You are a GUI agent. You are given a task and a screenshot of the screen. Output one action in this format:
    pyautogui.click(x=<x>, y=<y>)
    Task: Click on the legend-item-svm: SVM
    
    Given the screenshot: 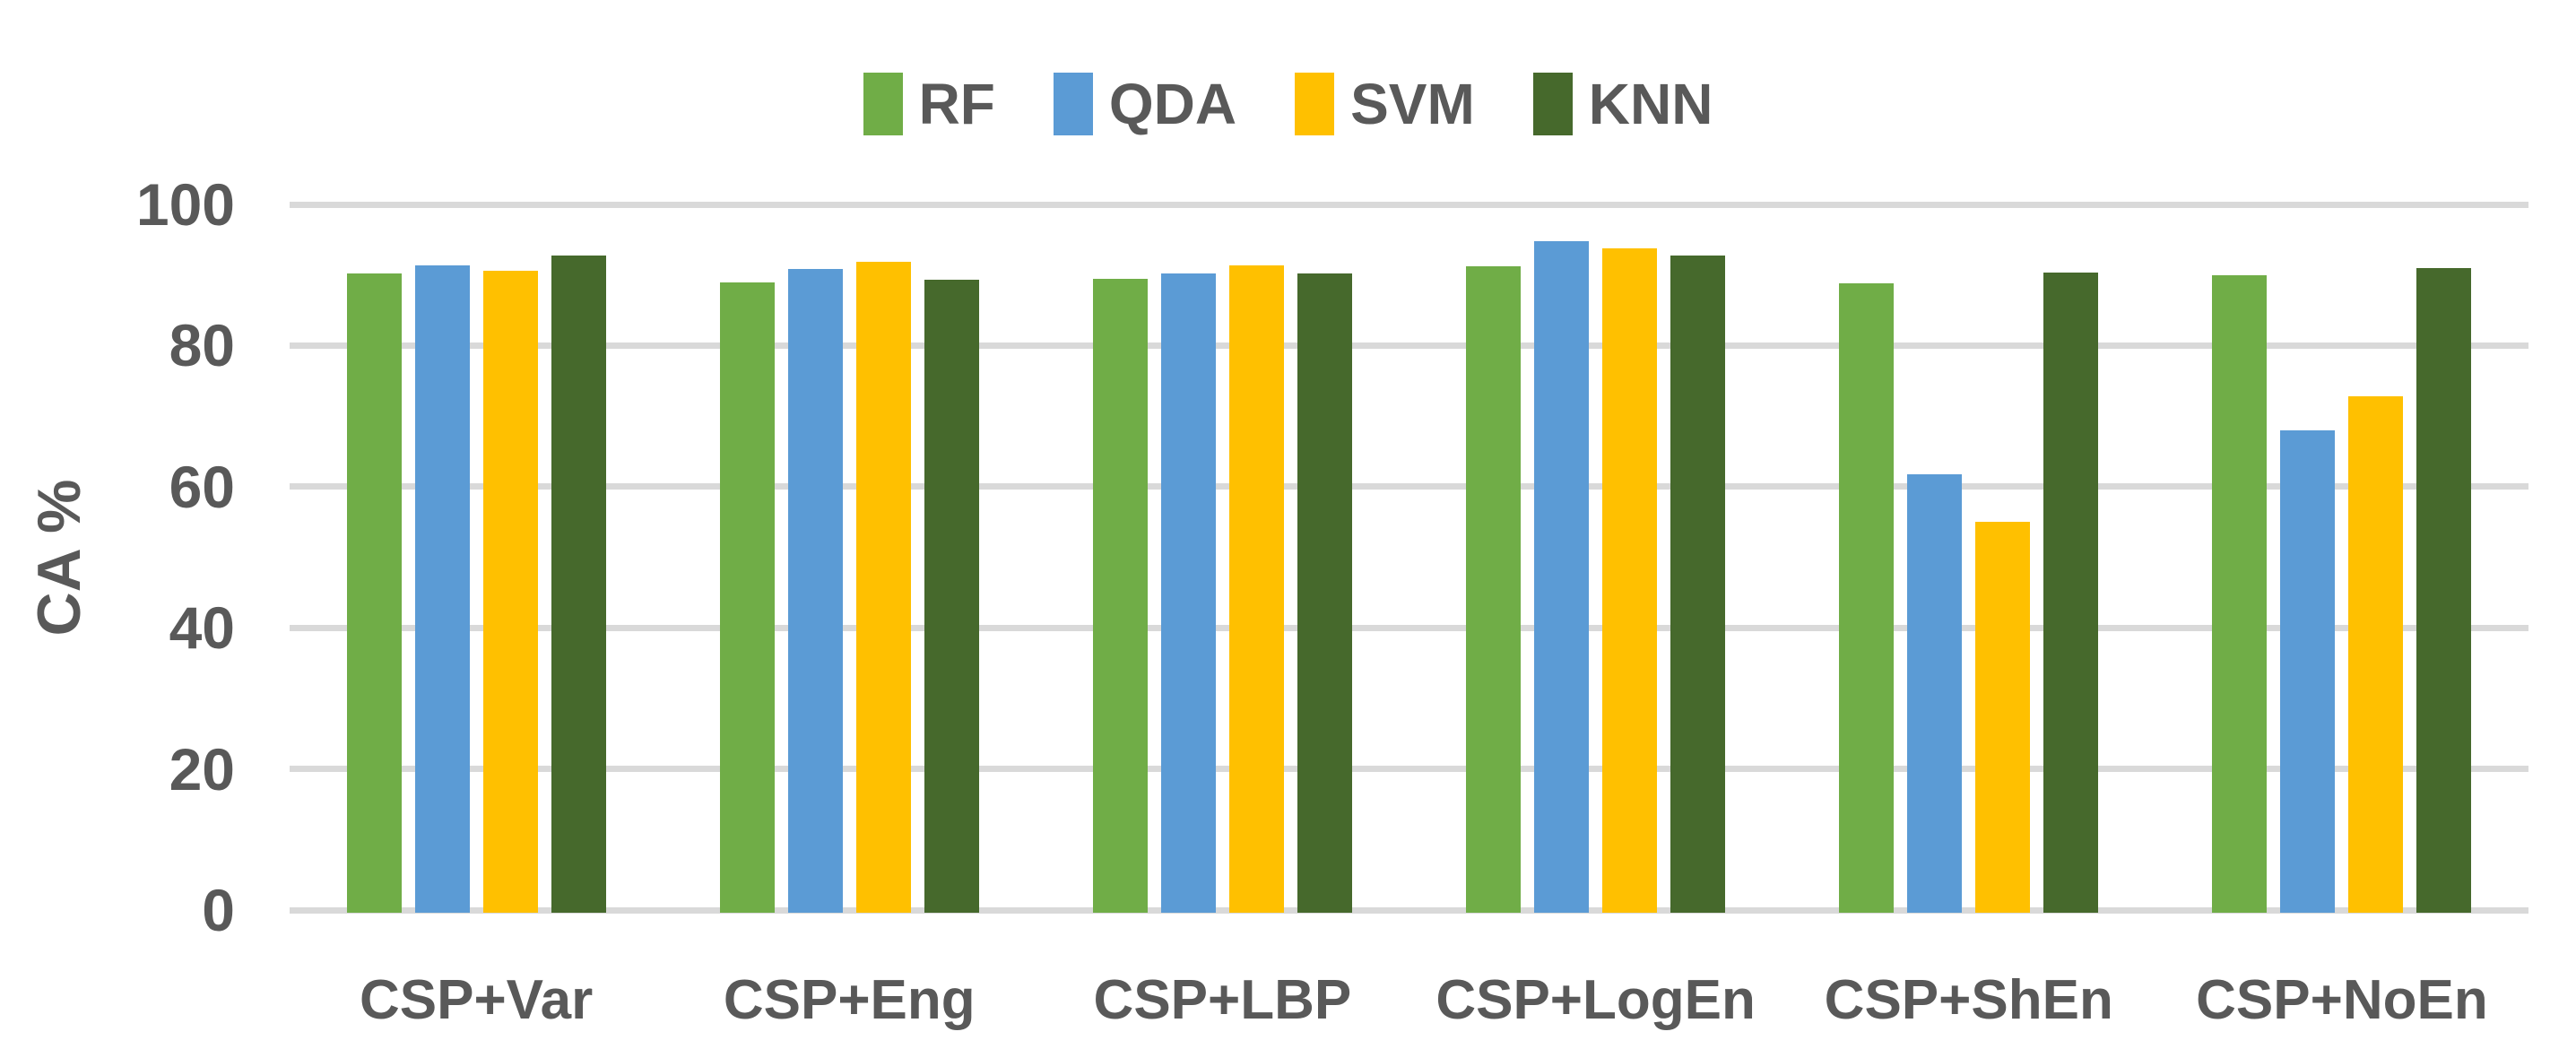 What is the action you would take?
    pyautogui.click(x=1385, y=104)
    